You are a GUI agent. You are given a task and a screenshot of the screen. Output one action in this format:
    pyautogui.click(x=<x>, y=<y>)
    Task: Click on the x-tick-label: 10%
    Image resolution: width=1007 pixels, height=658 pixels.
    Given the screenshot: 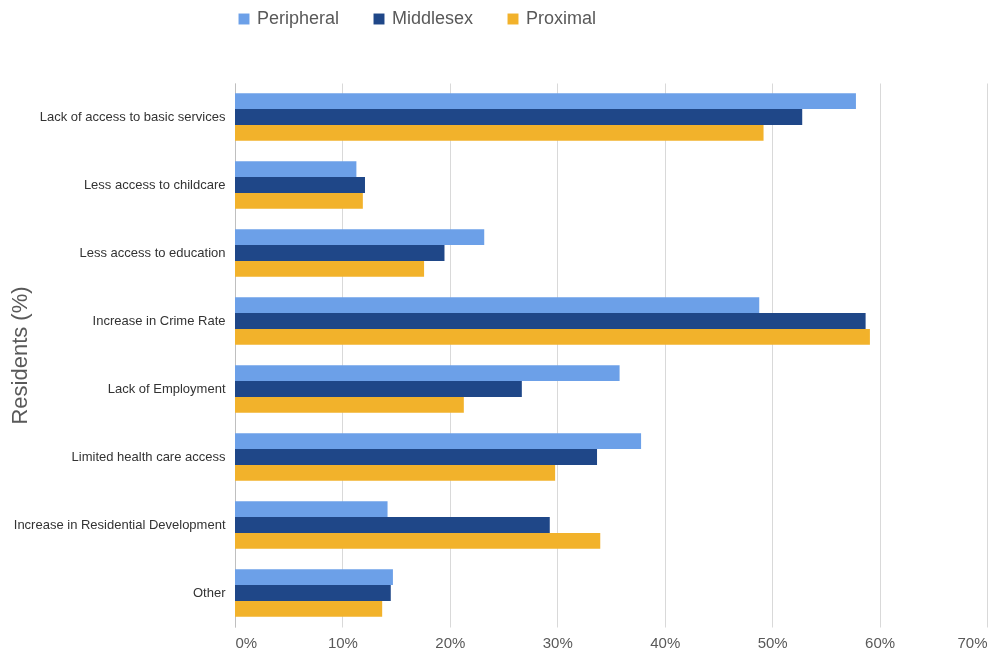 What is the action you would take?
    pyautogui.click(x=342, y=642)
    